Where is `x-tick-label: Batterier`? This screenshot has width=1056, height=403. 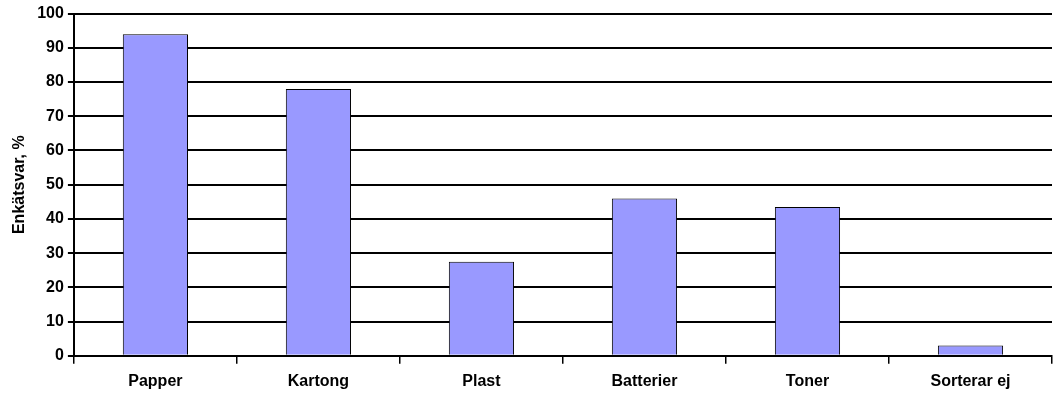
x-tick-label: Batterier is located at coordinates (644, 380).